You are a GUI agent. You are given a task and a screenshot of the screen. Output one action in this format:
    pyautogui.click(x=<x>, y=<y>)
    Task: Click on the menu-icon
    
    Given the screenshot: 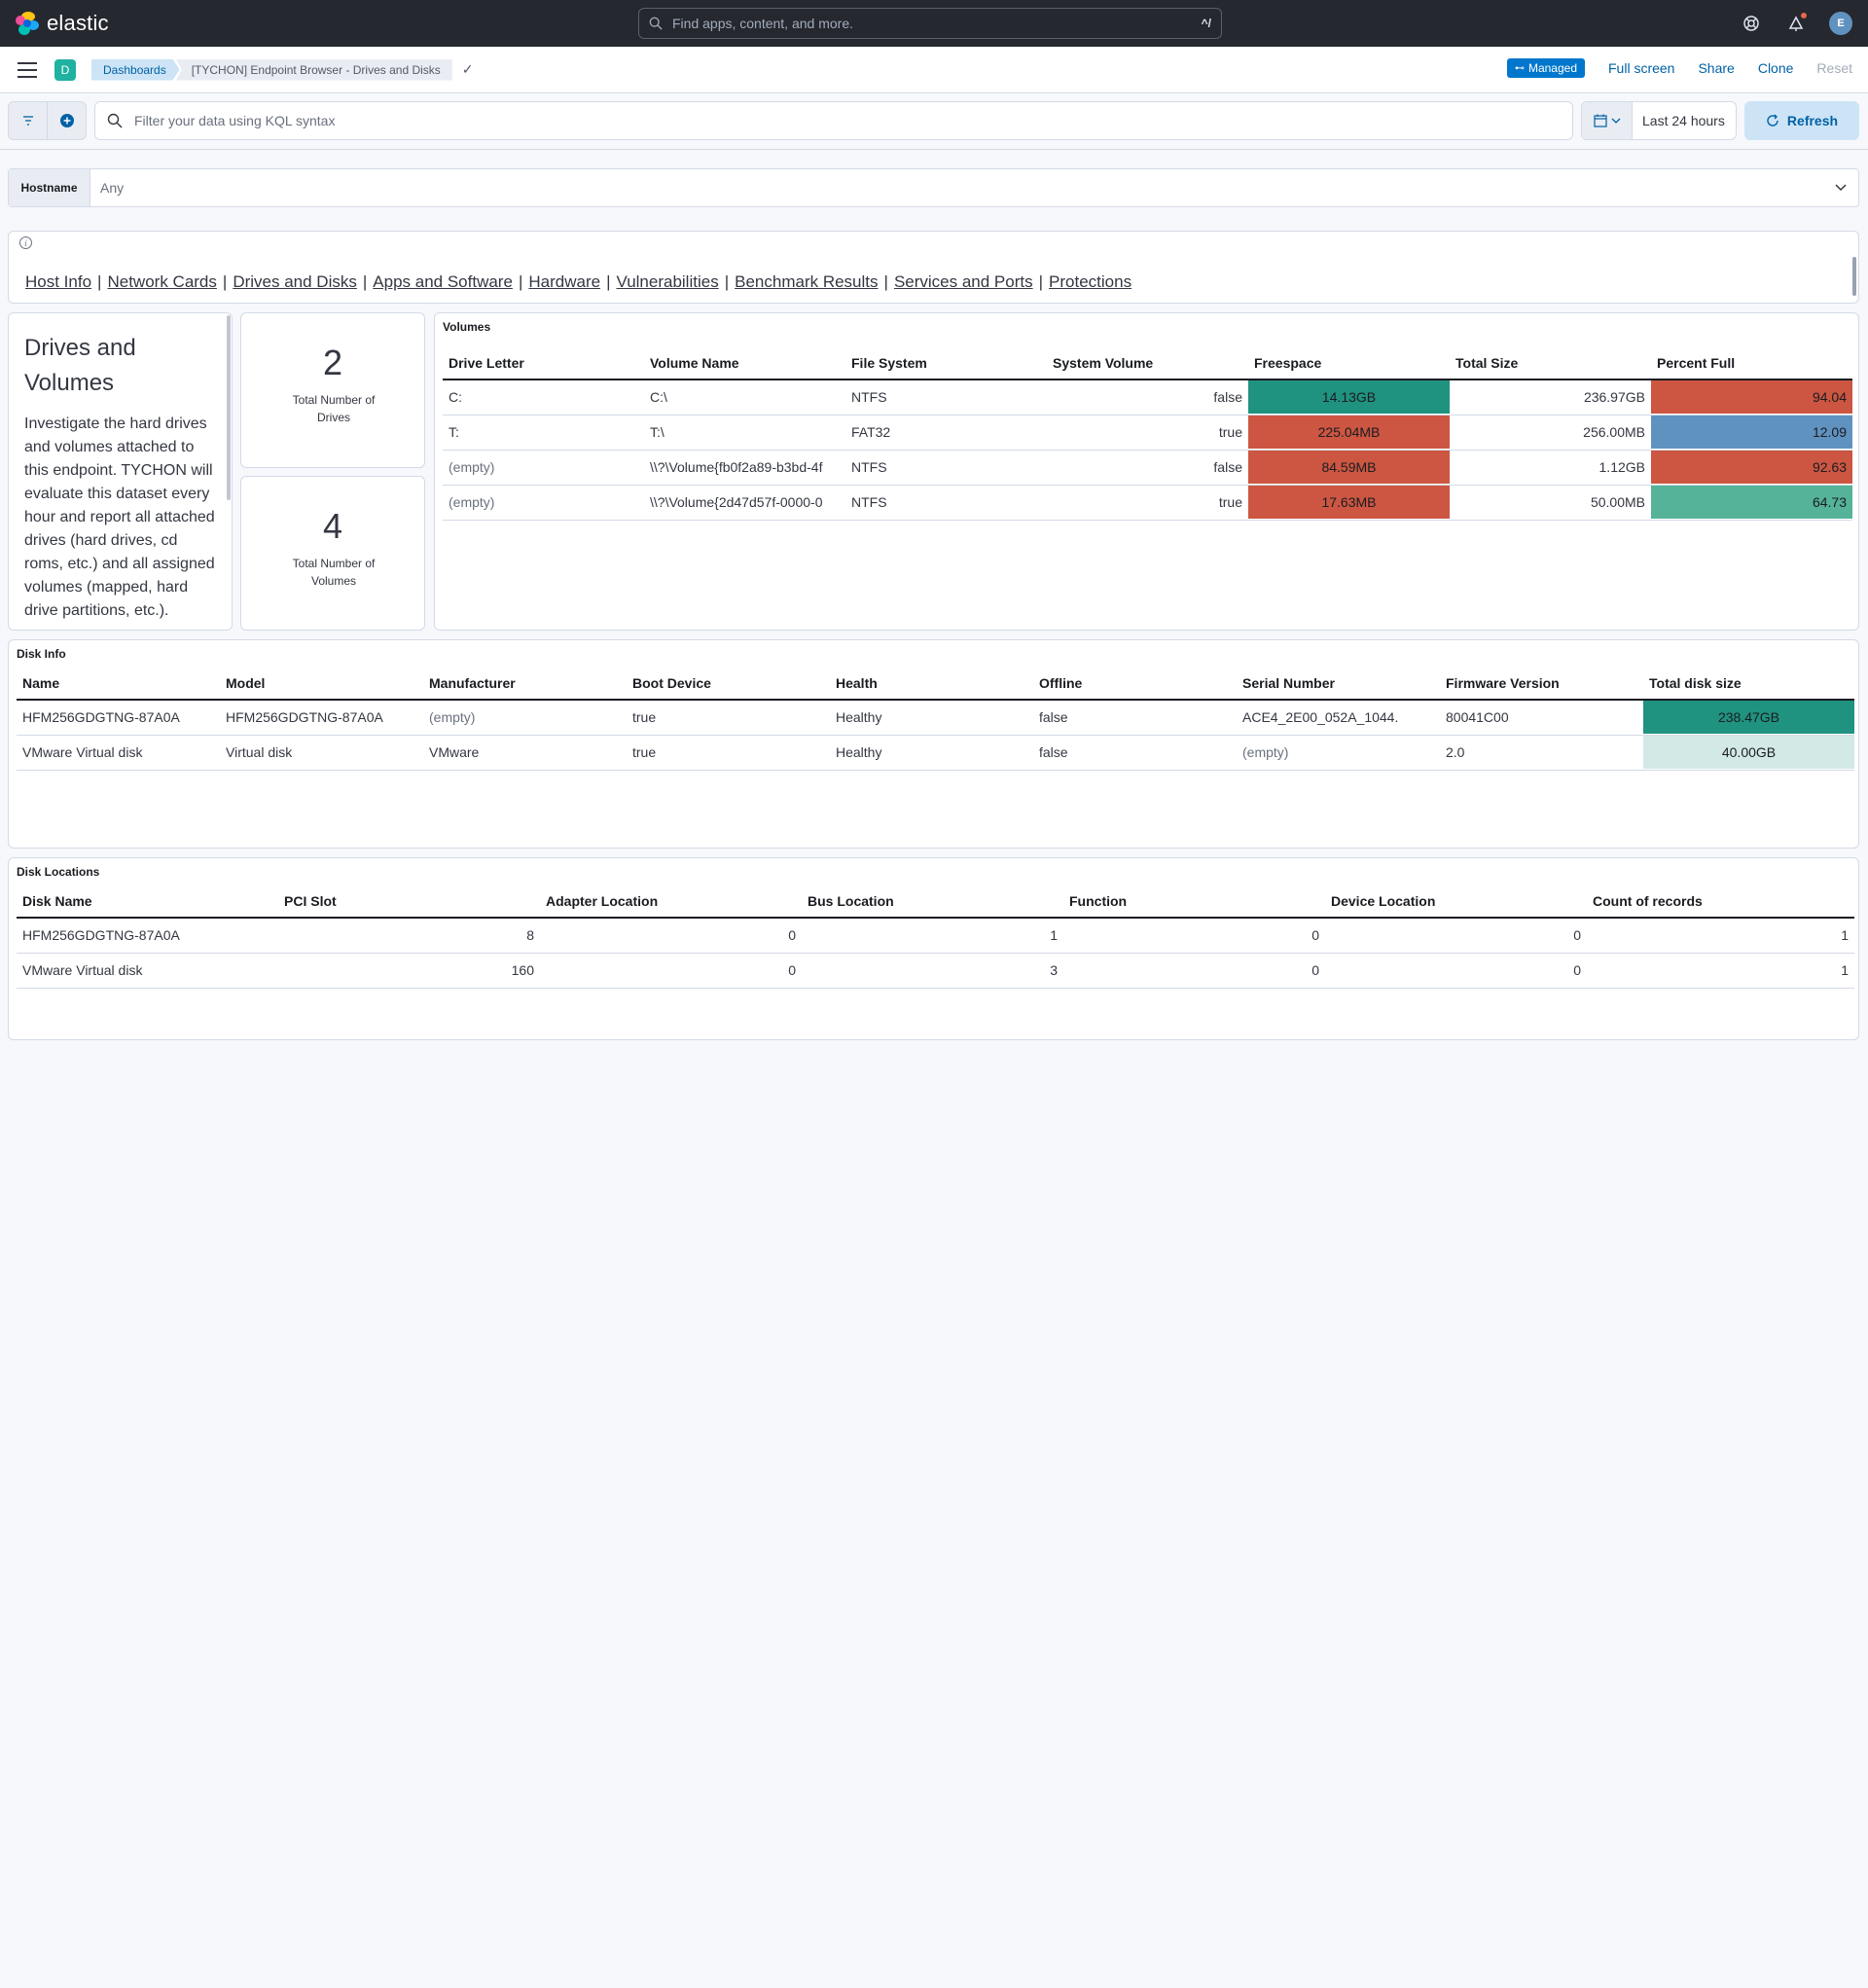 What is the action you would take?
    pyautogui.click(x=27, y=69)
    